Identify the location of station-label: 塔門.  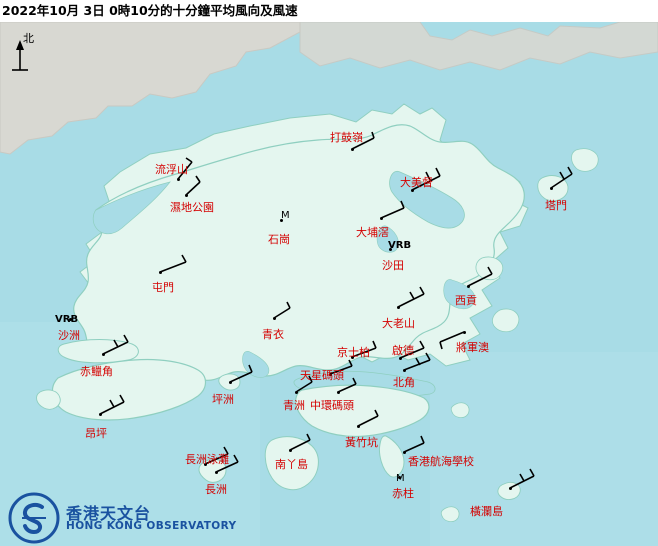
(556, 205).